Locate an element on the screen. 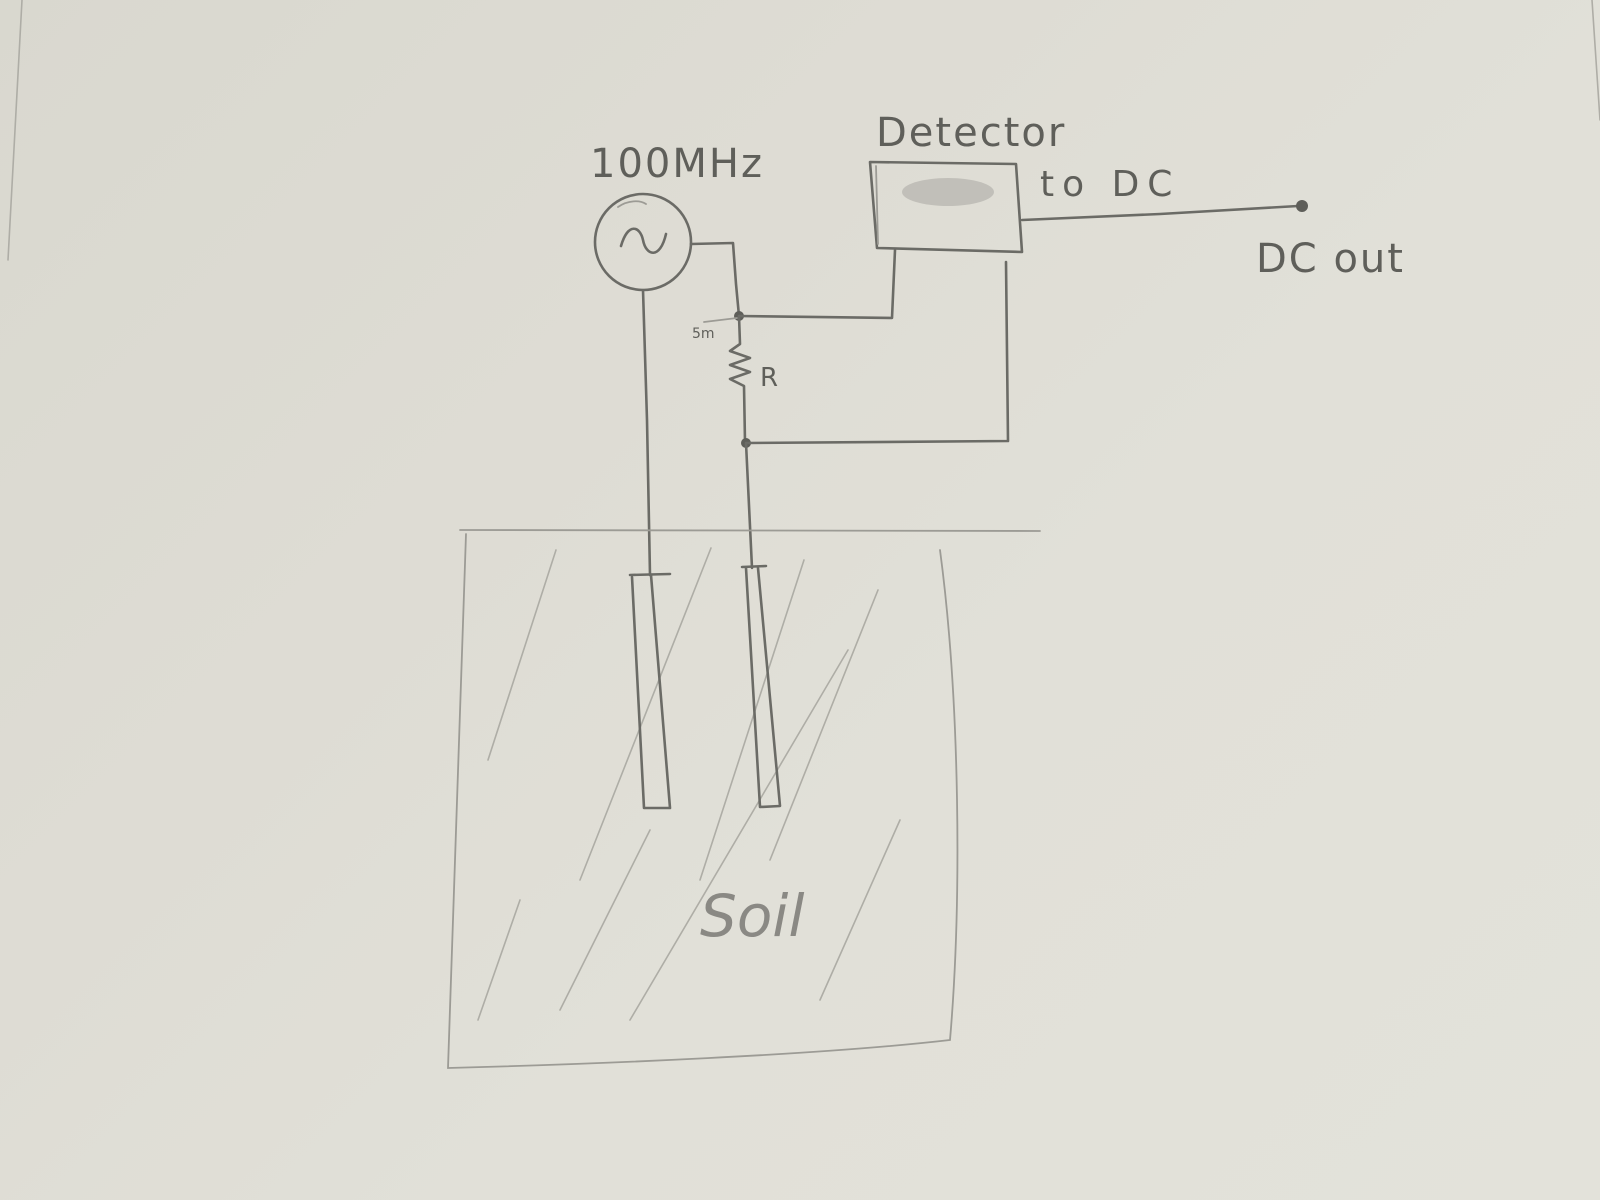  detector-box is located at coordinates (946, 207).